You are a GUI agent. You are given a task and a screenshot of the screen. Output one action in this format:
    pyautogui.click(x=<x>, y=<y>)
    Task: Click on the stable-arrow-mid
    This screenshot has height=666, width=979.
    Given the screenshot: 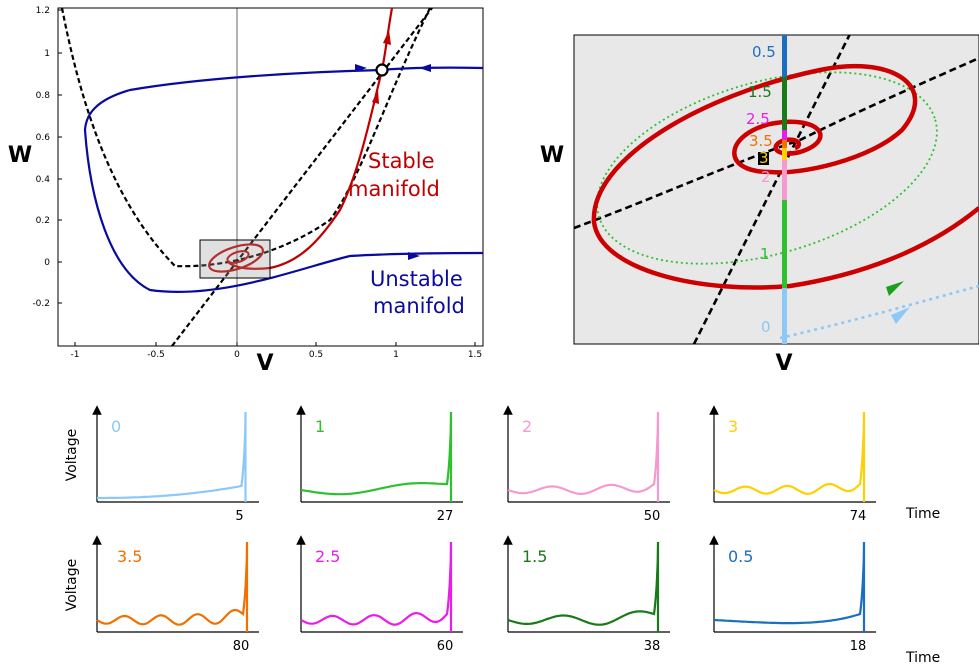 What is the action you would take?
    pyautogui.click(x=375, y=97)
    